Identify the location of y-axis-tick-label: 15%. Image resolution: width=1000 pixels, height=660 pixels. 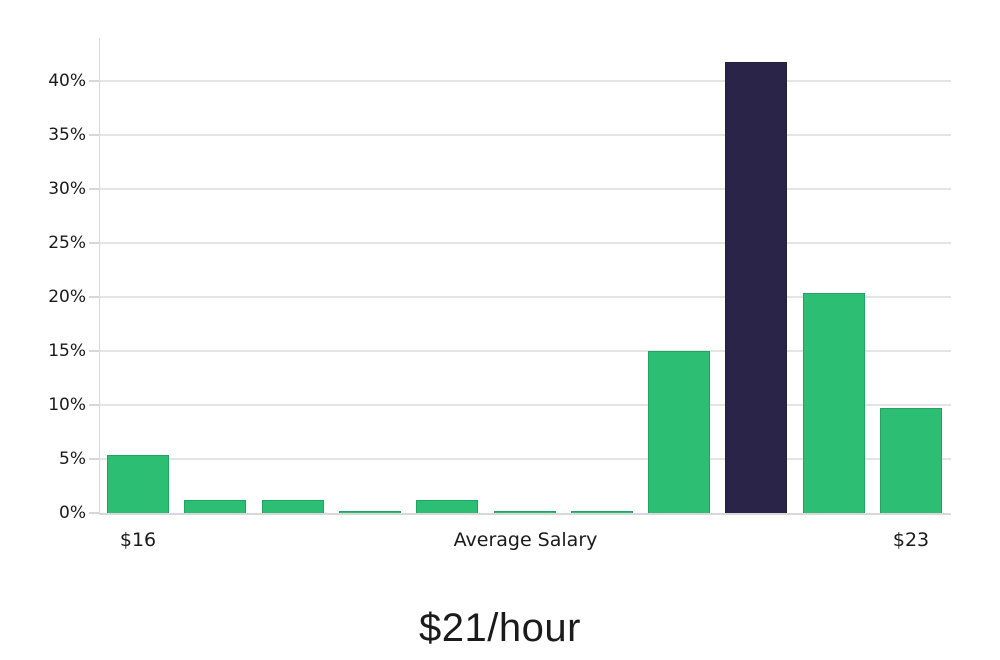
(67, 351).